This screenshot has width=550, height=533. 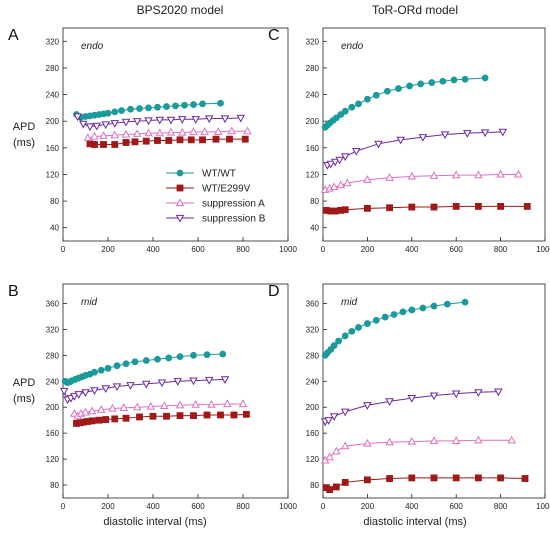 What do you see at coordinates (24, 135) in the screenshot?
I see `y-axis-label-top: APD (ms)` at bounding box center [24, 135].